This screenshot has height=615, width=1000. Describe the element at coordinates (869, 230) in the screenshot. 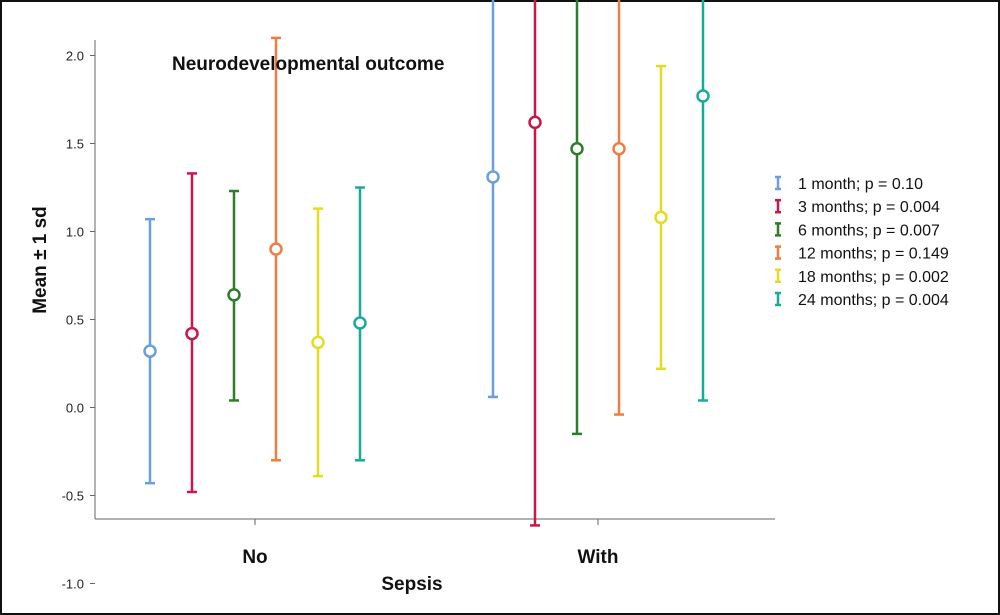

I see `legend-label: 6 months; p = 0.007` at that location.